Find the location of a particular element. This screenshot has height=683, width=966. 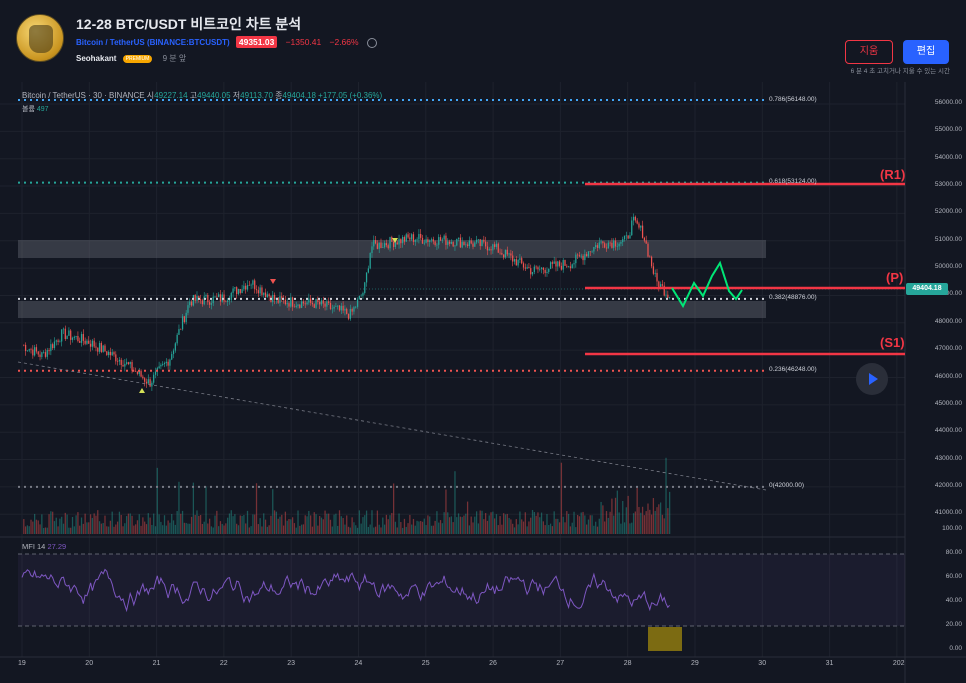

trend-line is located at coordinates (392, 426).